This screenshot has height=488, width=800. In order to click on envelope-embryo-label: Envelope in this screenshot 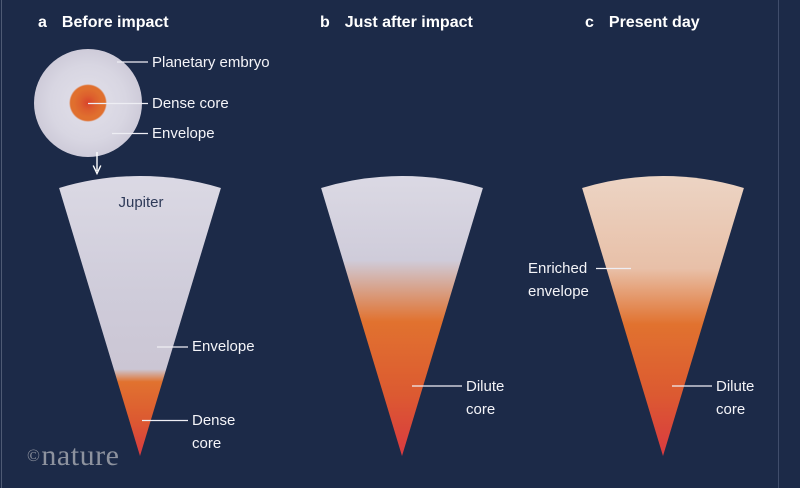, I will do `click(183, 133)`.